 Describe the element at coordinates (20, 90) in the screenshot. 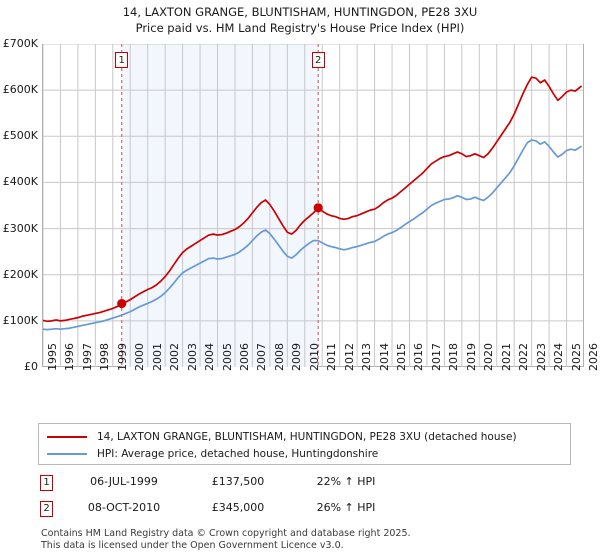

I see `y-axis-tick-label: £600K` at that location.